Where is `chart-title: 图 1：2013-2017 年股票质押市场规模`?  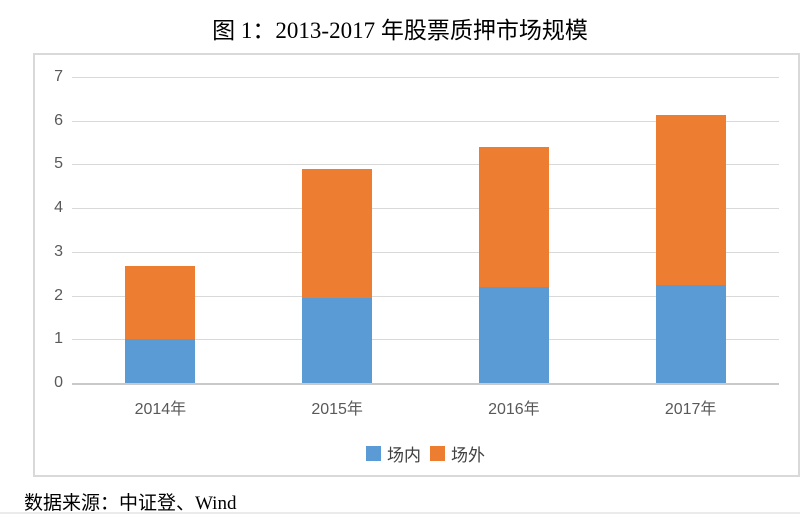
chart-title: 图 1：2013-2017 年股票质押市场规模 is located at coordinates (400, 30).